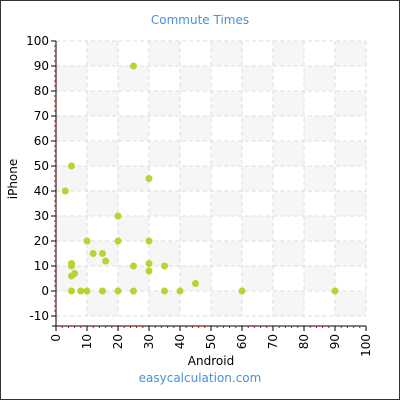 Image resolution: width=400 pixels, height=401 pixels. I want to click on y-tick-label: 80, so click(41, 91).